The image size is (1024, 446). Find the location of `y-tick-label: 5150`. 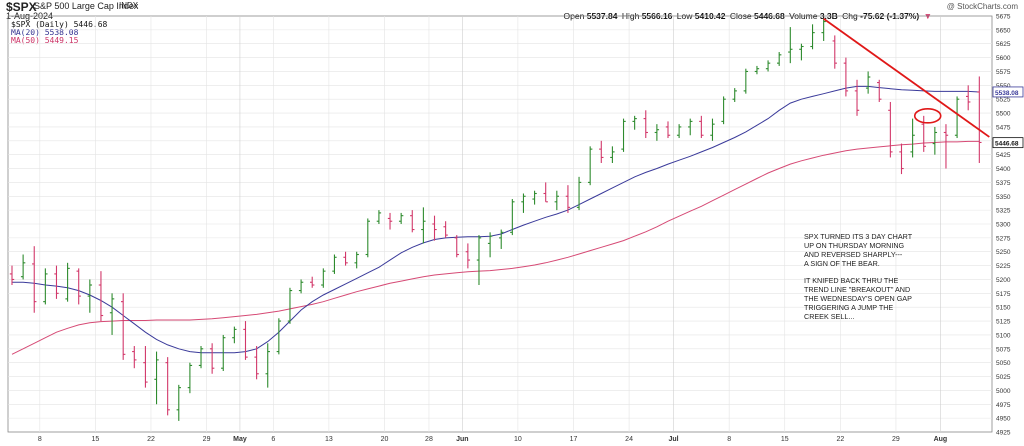

y-tick-label: 5150 is located at coordinates (1003, 308).